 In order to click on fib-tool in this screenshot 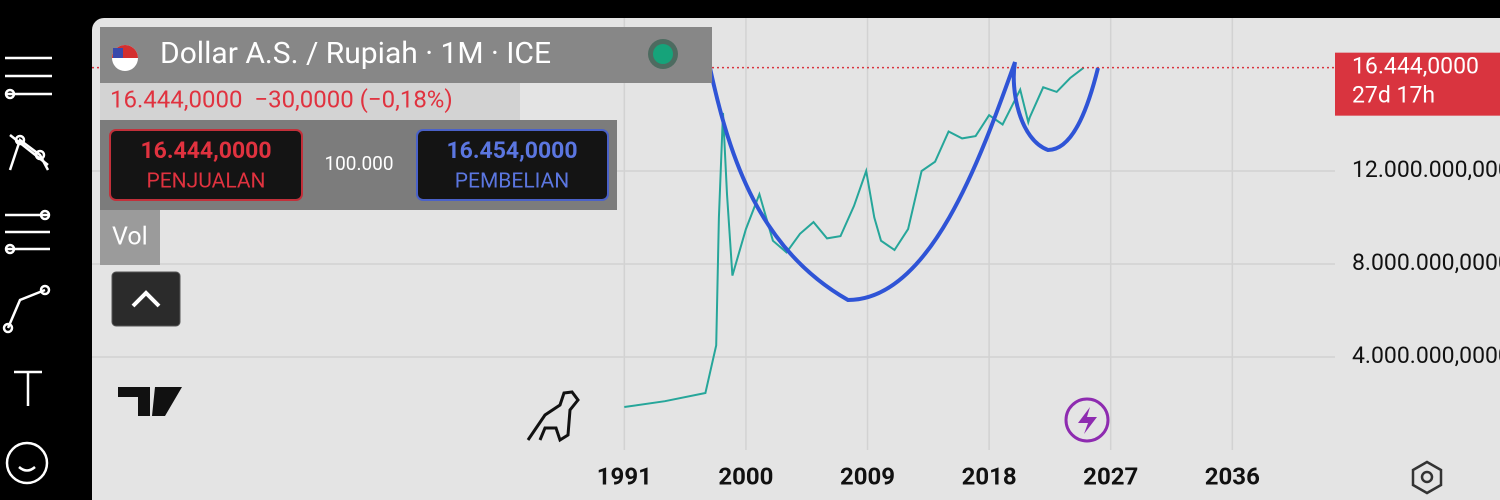, I will do `click(27, 232)`.